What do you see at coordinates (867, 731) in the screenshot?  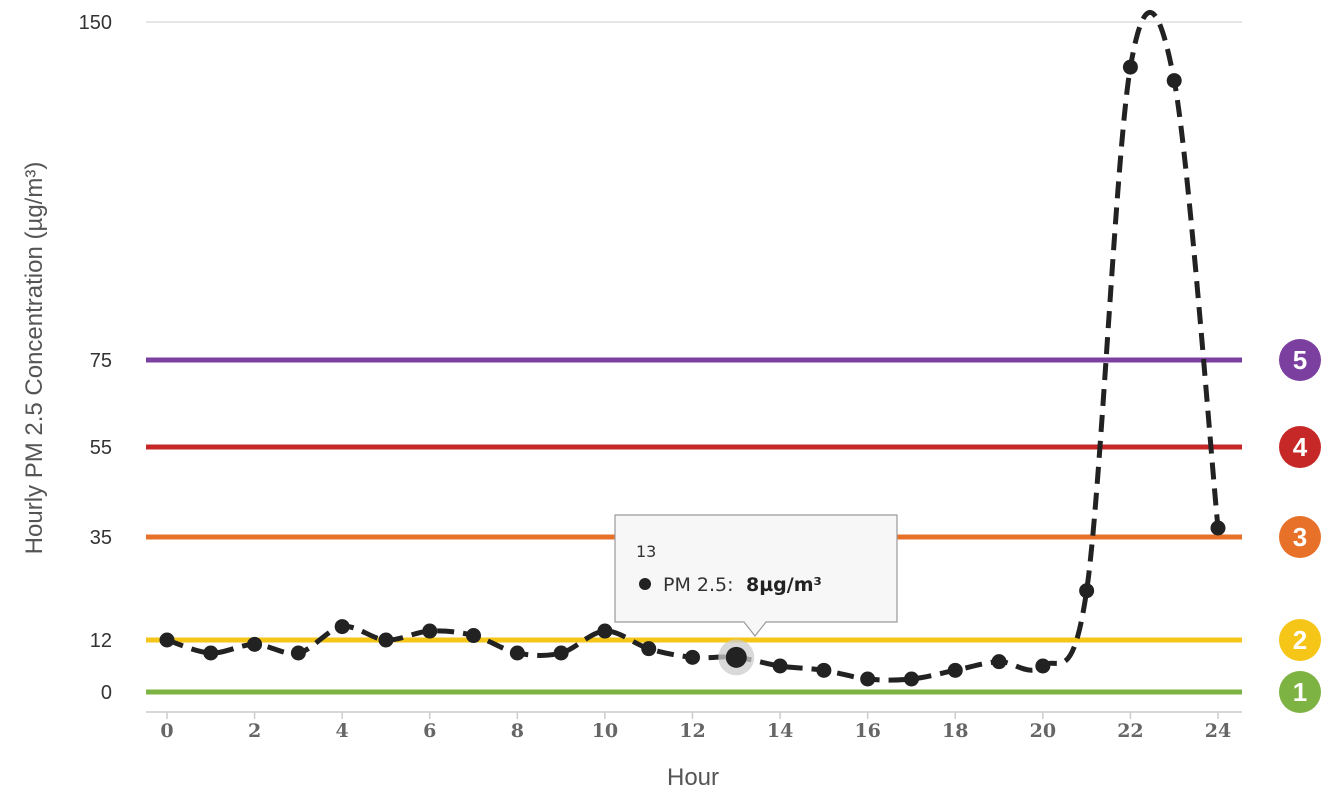 I see `x-tick-label: 16` at bounding box center [867, 731].